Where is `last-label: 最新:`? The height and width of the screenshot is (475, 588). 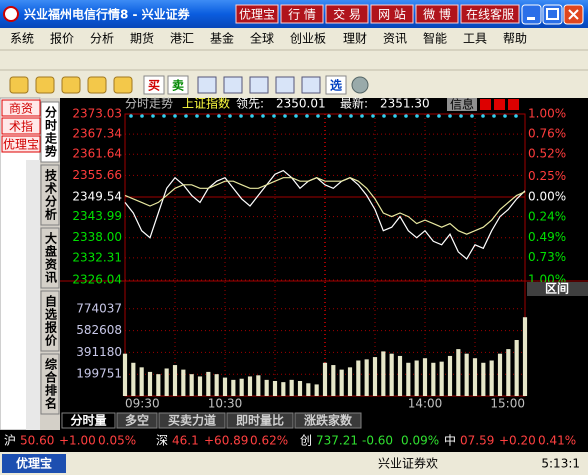
last-label: 最新: is located at coordinates (354, 103).